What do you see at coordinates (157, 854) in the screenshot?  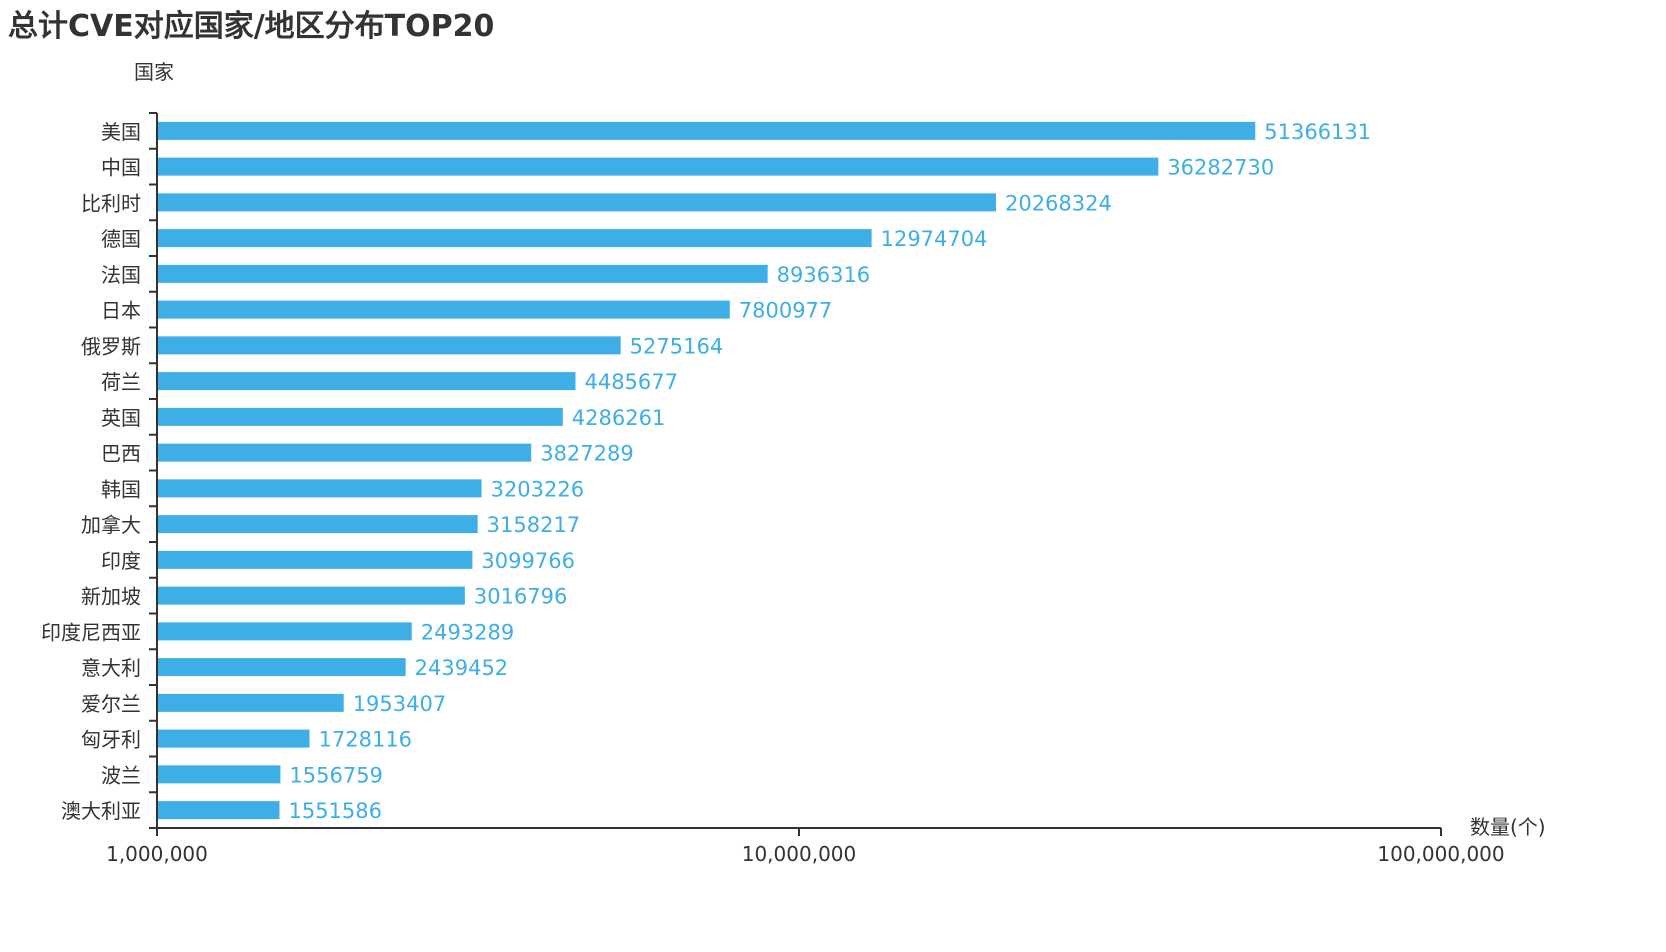 I see `x-tick-label: 1,000,000` at bounding box center [157, 854].